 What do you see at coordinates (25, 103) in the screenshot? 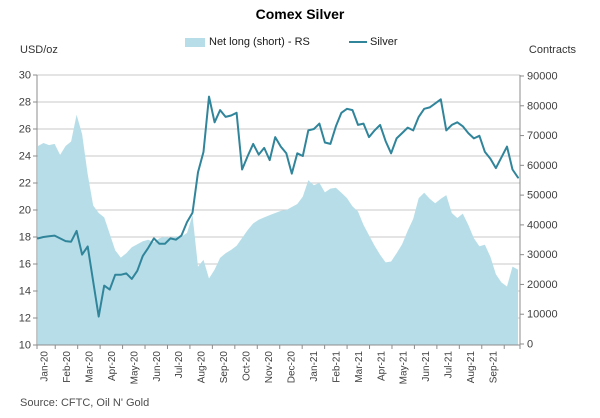
I see `left-axis-tick-label: 28` at bounding box center [25, 103].